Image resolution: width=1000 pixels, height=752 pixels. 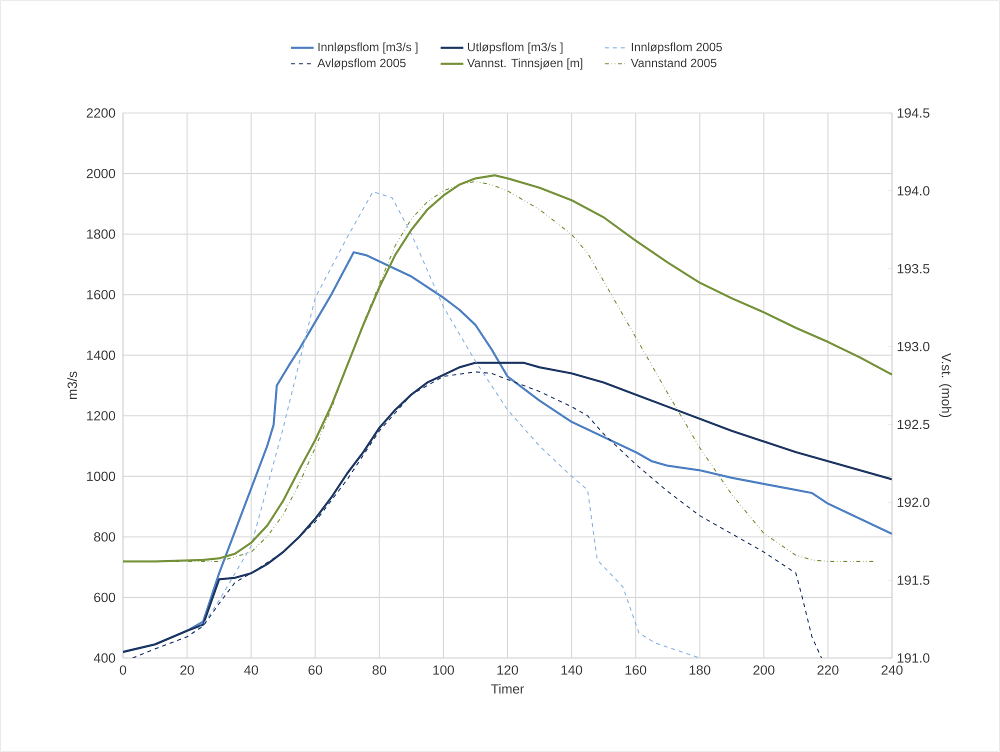 I want to click on legend-label: Avløpsflom 2005, so click(x=361, y=64).